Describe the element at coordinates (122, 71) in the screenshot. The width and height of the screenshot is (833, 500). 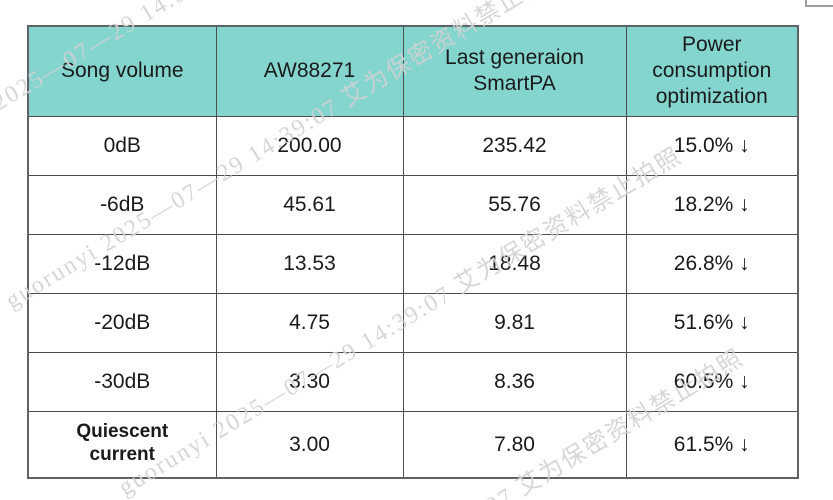
I see `column-header: Song volume` at that location.